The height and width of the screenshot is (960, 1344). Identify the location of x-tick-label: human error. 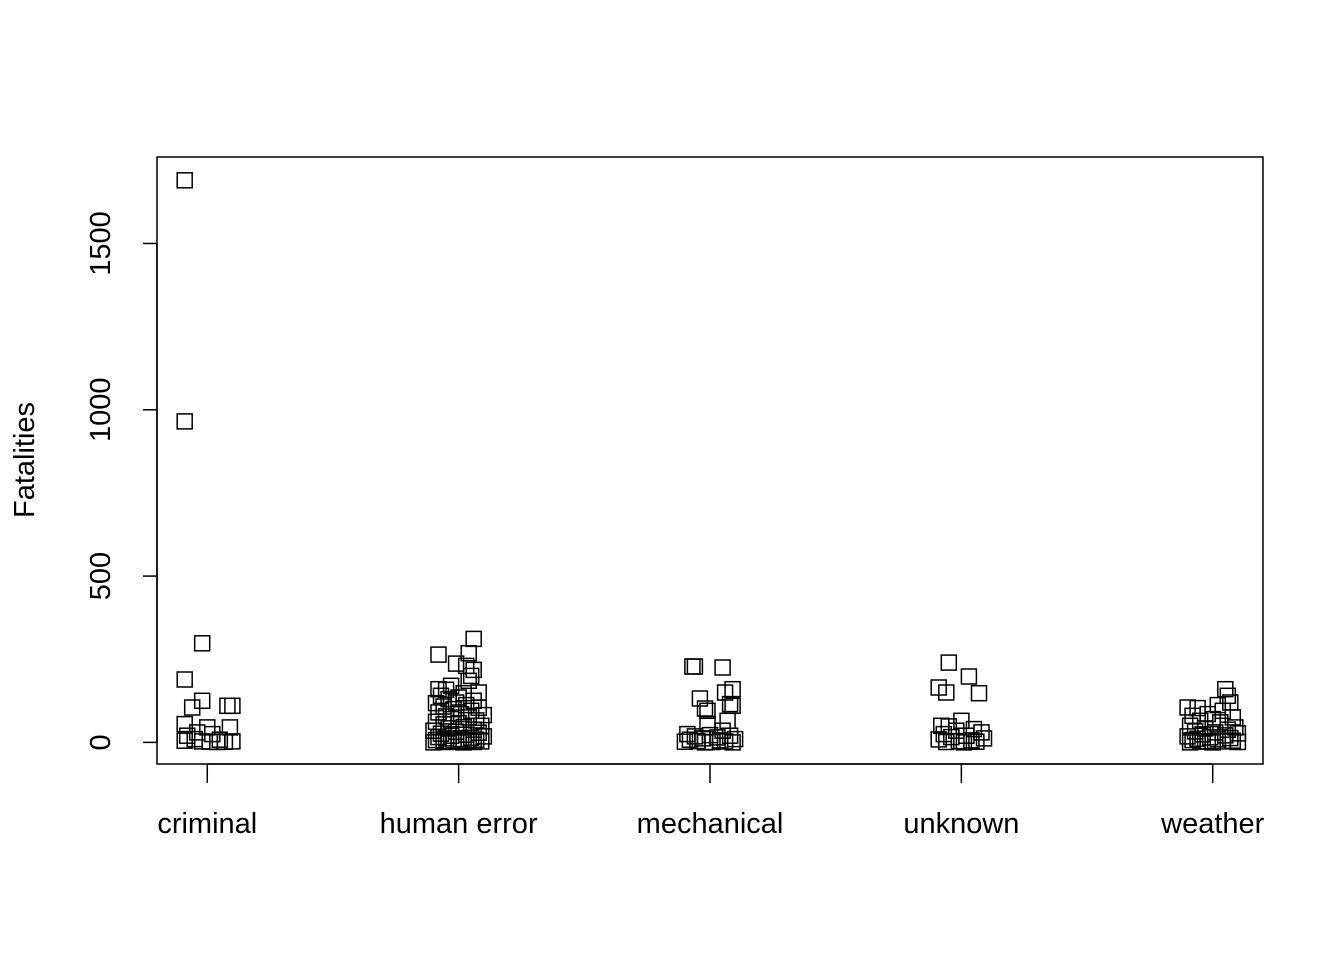
(459, 824).